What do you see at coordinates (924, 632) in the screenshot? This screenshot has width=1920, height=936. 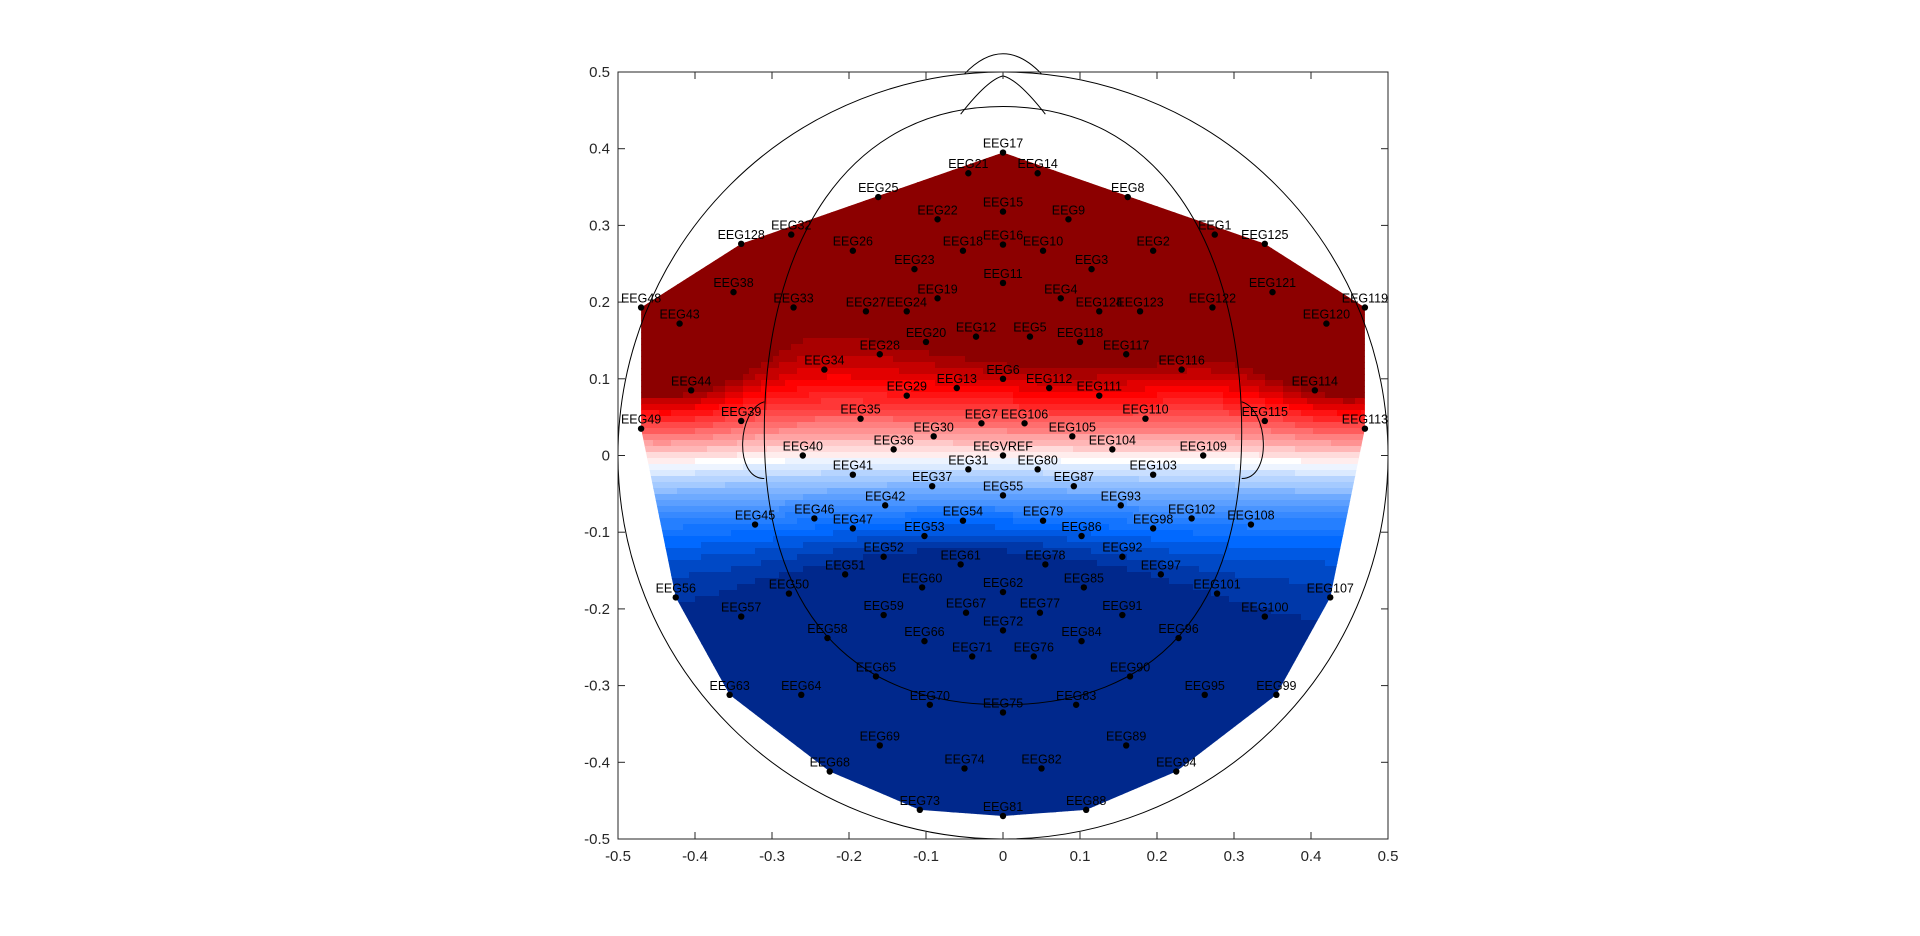 I see `electrode-label: EEG66` at bounding box center [924, 632].